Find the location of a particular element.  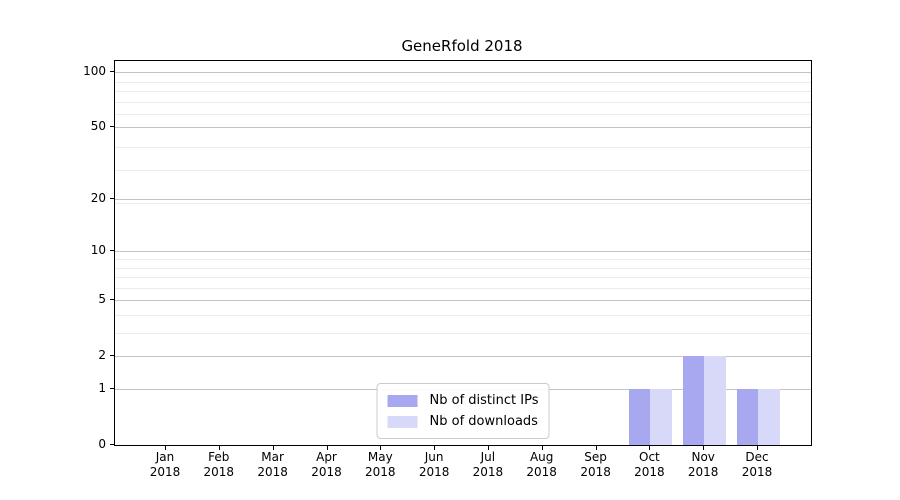

x-axis-tick-label: Jan 2018 is located at coordinates (165, 465).